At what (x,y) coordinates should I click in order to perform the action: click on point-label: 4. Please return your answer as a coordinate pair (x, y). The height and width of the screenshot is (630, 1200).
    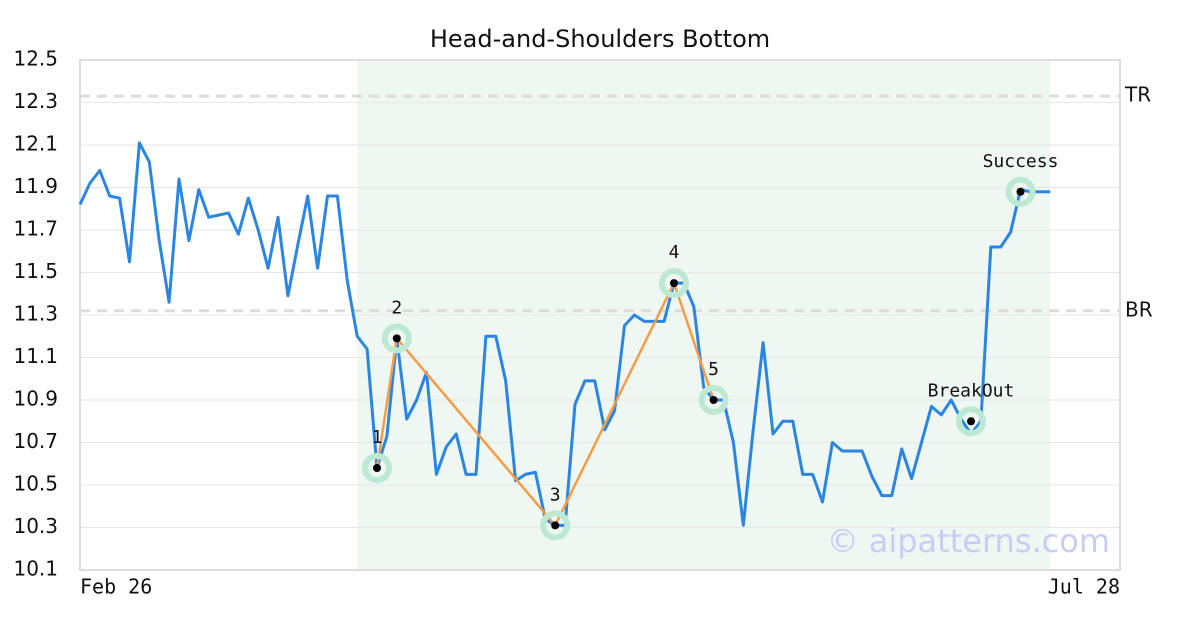
    Looking at the image, I should click on (674, 252).